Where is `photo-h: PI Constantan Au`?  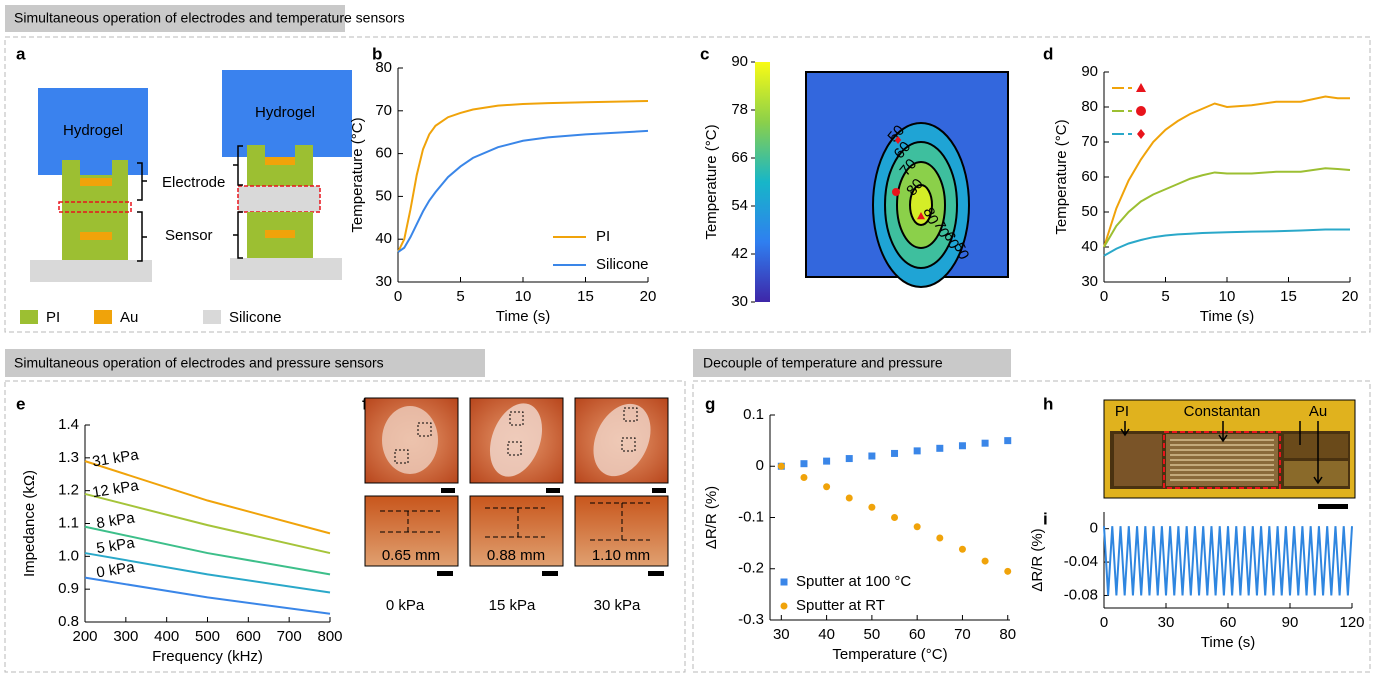
photo-h: PI Constantan Au is located at coordinates (1229, 454).